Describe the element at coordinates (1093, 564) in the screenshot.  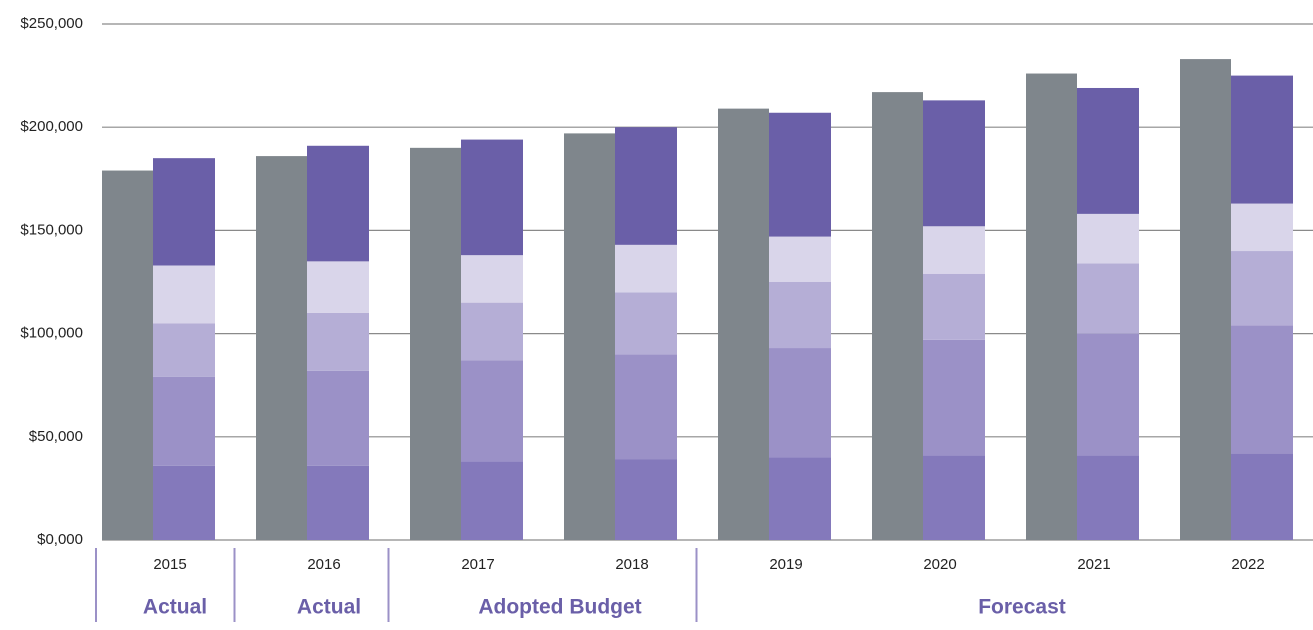
I see `x-tick-label: 2021` at that location.